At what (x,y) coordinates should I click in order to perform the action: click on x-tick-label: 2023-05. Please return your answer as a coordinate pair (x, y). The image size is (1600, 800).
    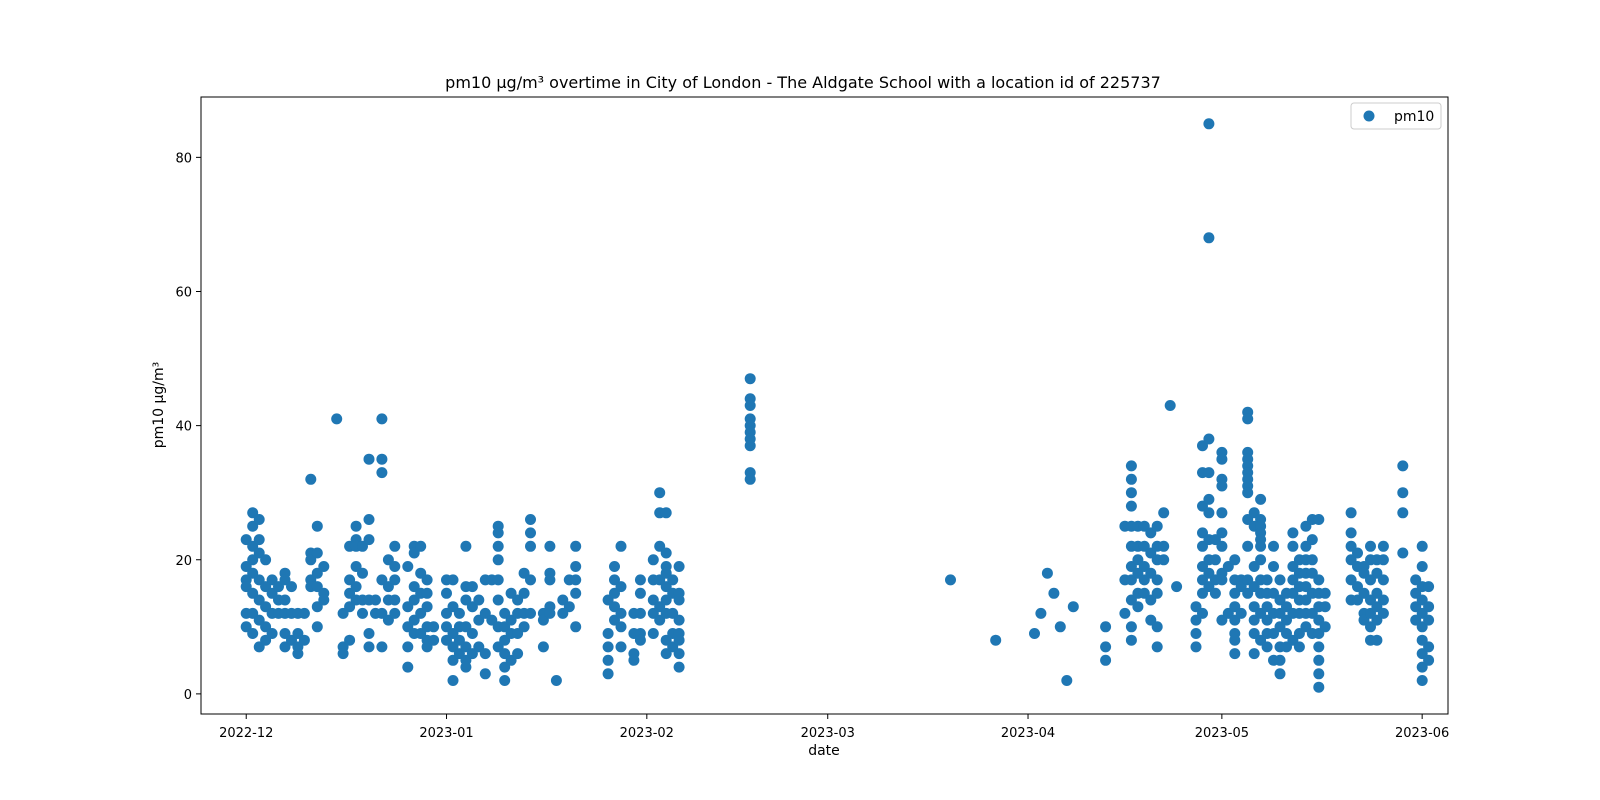
    Looking at the image, I should click on (1222, 733).